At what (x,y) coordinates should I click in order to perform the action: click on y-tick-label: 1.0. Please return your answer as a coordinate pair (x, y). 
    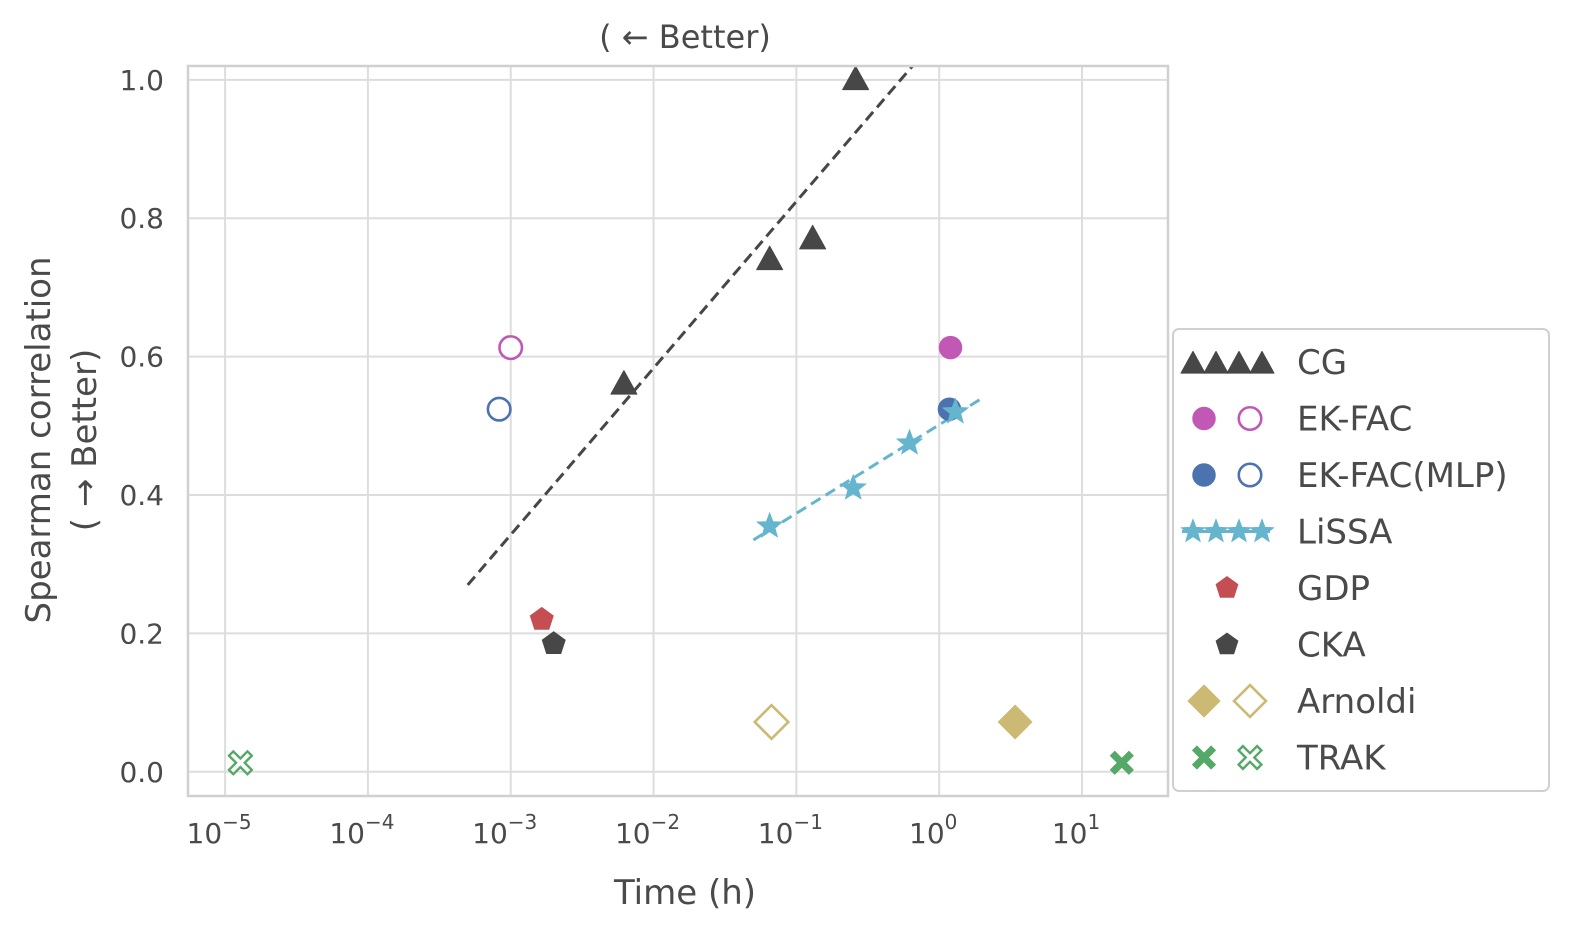
    Looking at the image, I should click on (141, 80).